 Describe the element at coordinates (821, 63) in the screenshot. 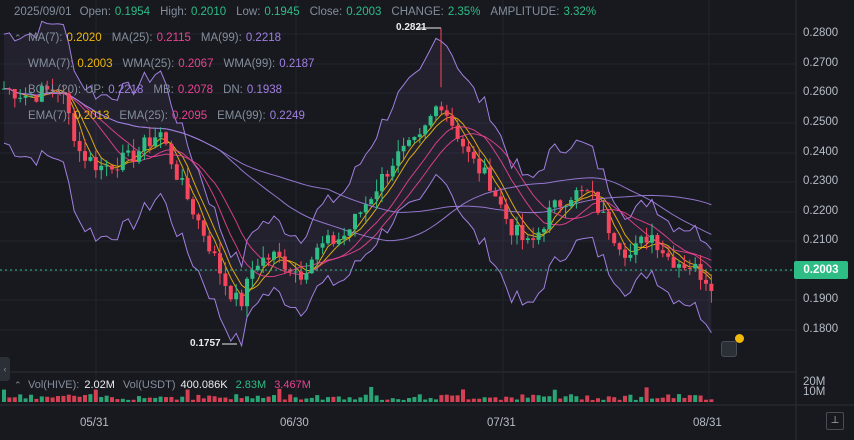

I see `price-tick-label: 0.2700` at that location.